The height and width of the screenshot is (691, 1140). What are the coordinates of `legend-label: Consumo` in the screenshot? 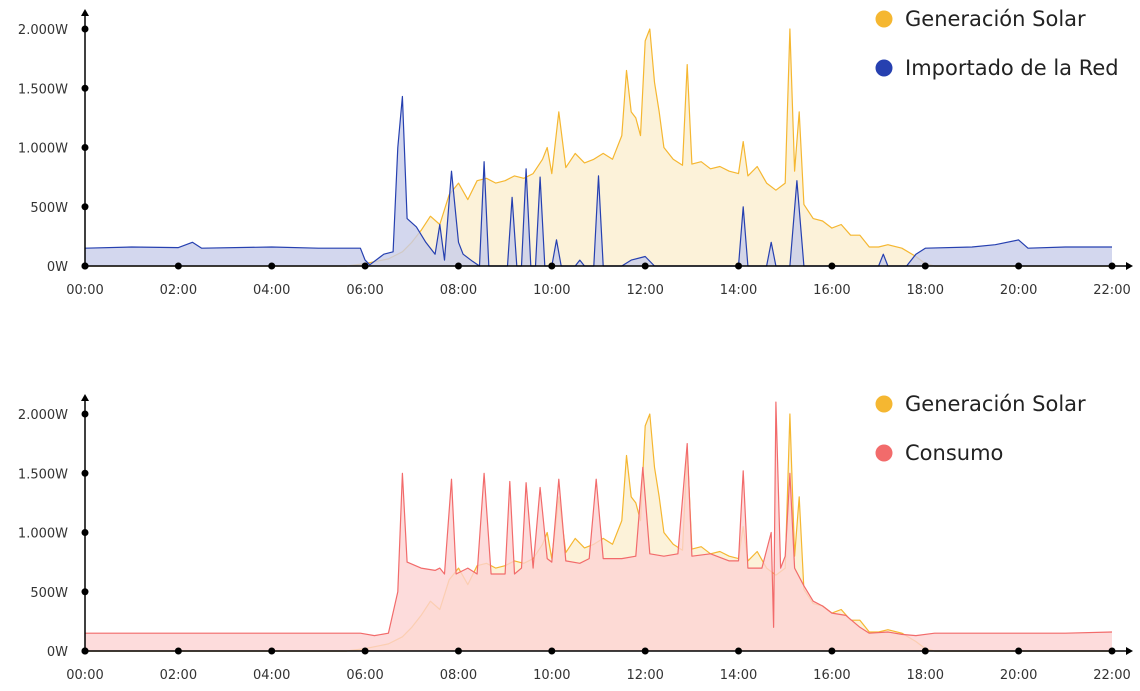 It's located at (954, 453).